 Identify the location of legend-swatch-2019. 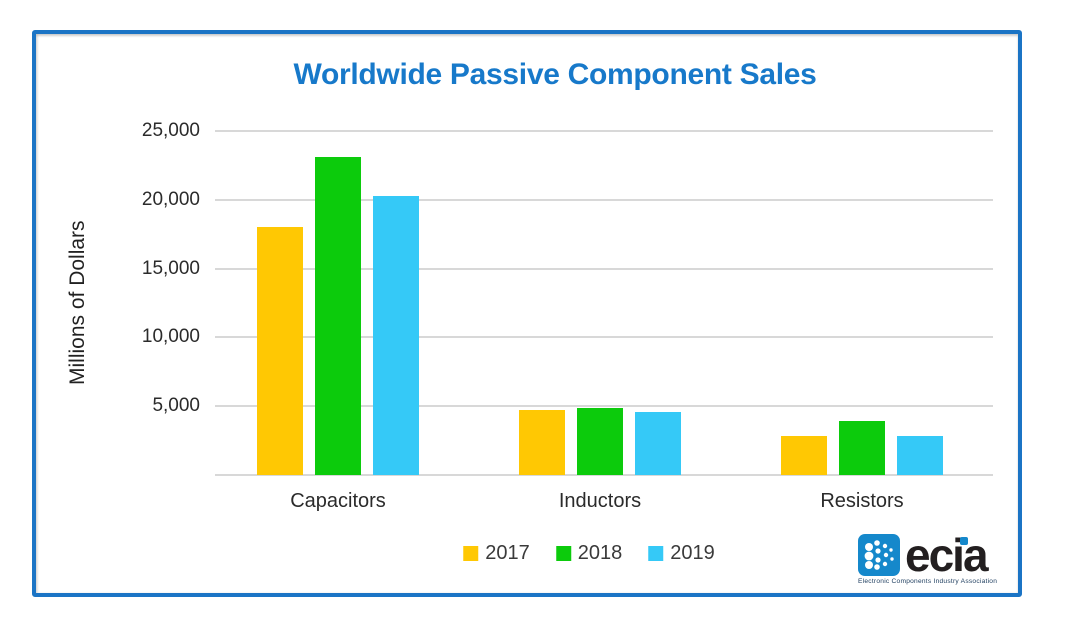
(656, 553).